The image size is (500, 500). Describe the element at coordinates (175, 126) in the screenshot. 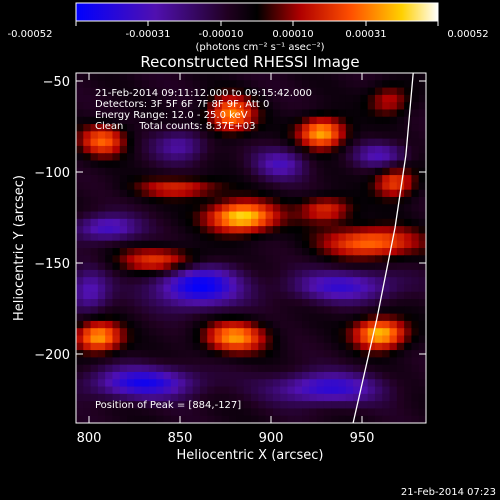

I see `clean-counts-label: Clean Total counts: 8.37E+03` at that location.